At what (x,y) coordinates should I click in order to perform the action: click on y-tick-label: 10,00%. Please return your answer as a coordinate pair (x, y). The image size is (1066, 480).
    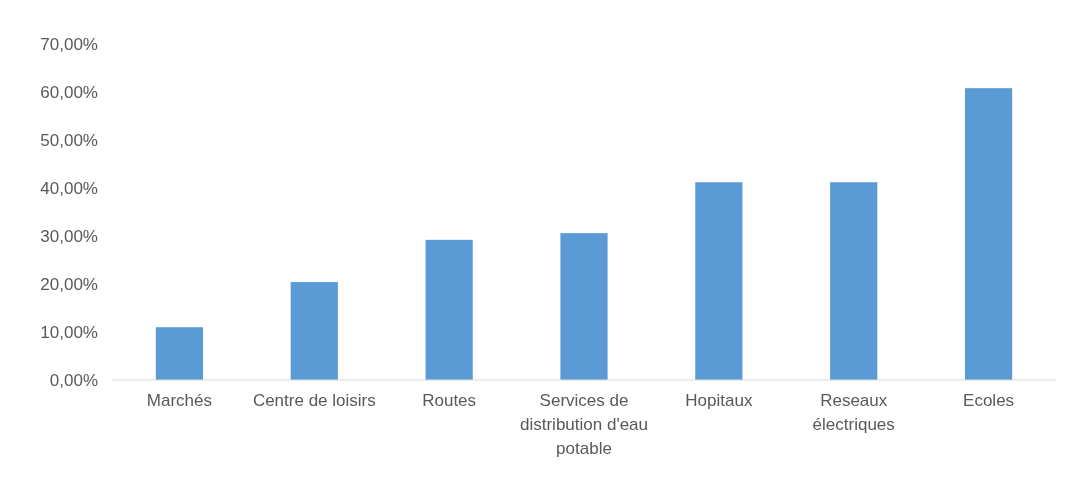
    Looking at the image, I should click on (69, 332).